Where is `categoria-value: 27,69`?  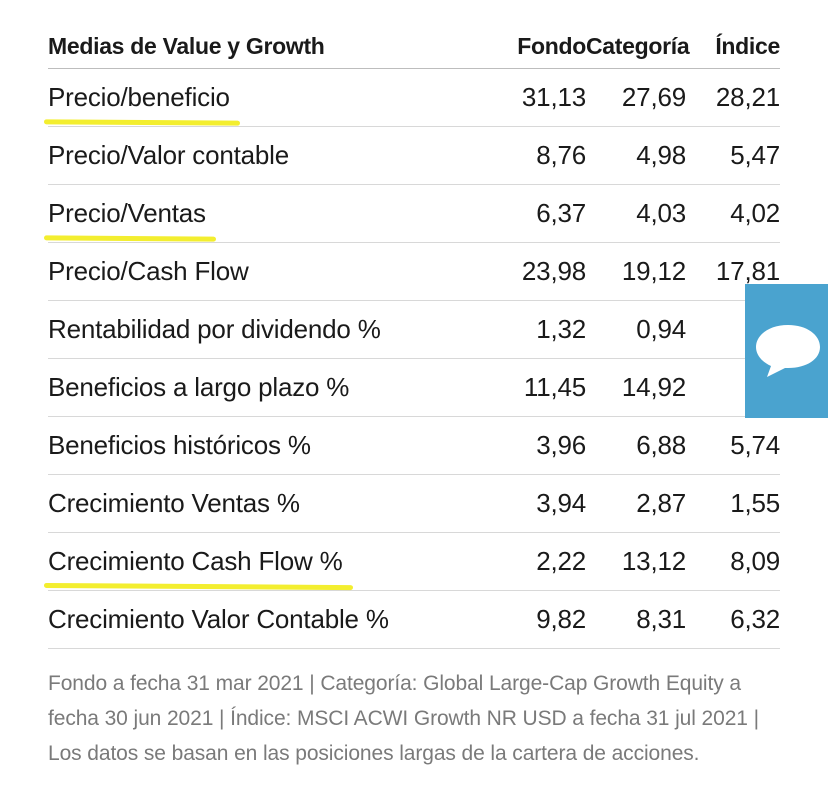
categoria-value: 27,69 is located at coordinates (636, 97).